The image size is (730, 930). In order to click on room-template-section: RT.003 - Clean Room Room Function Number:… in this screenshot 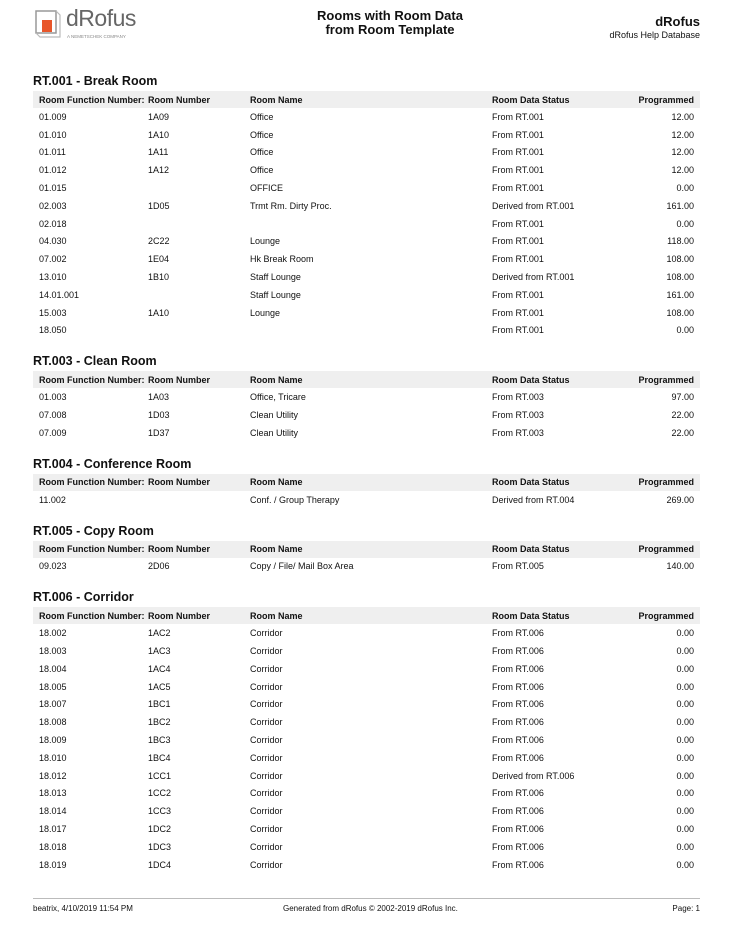, I will do `click(366, 396)`.